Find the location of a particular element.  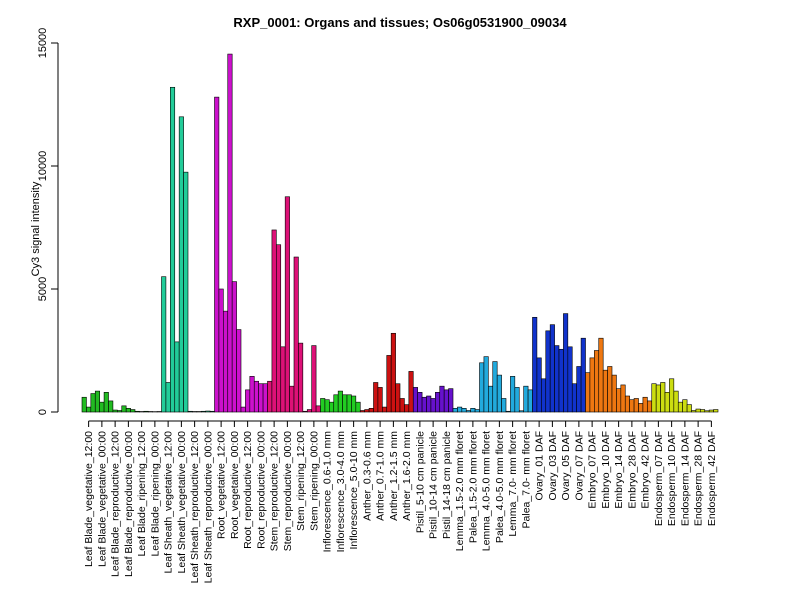

x-tick-label: Embryo_42 DAF is located at coordinates (646, 470).